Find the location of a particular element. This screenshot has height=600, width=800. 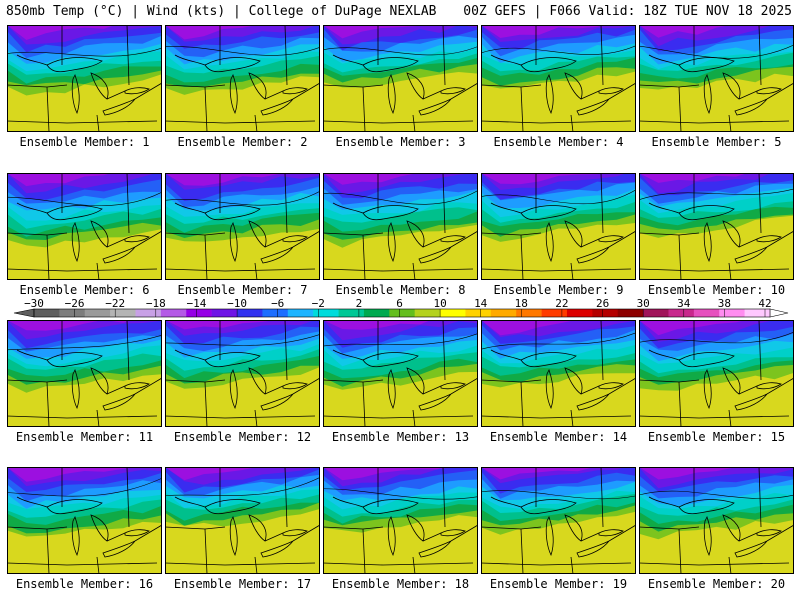

colorbar-min-arrow is located at coordinates (24, 313).